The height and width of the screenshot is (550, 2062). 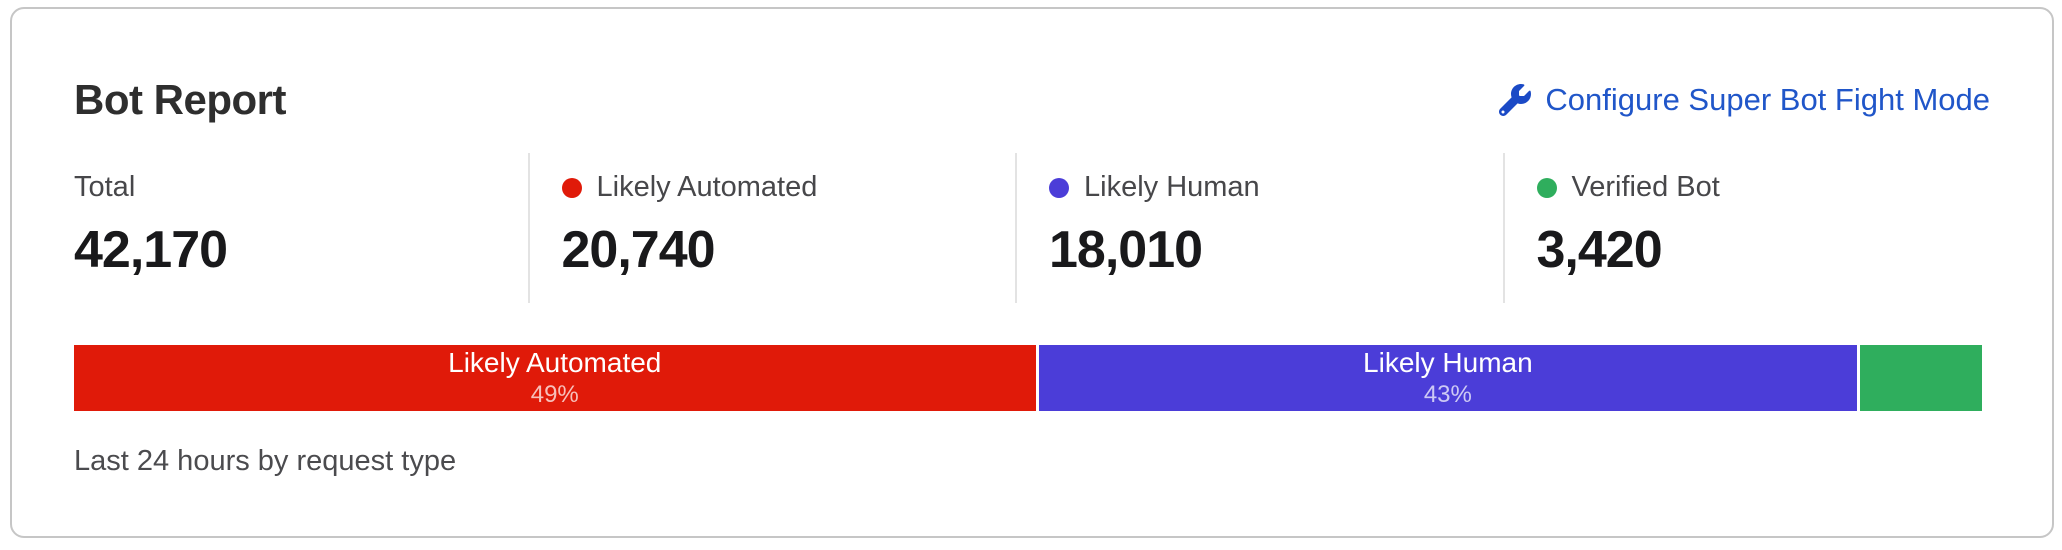 I want to click on wrench-icon, so click(x=1515, y=100).